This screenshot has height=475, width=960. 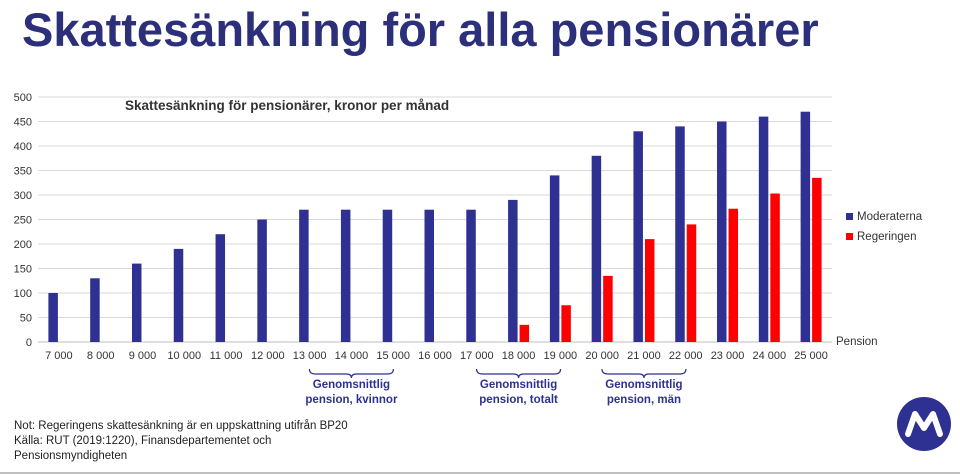 What do you see at coordinates (811, 356) in the screenshot?
I see `x-tick-label: 25 000` at bounding box center [811, 356].